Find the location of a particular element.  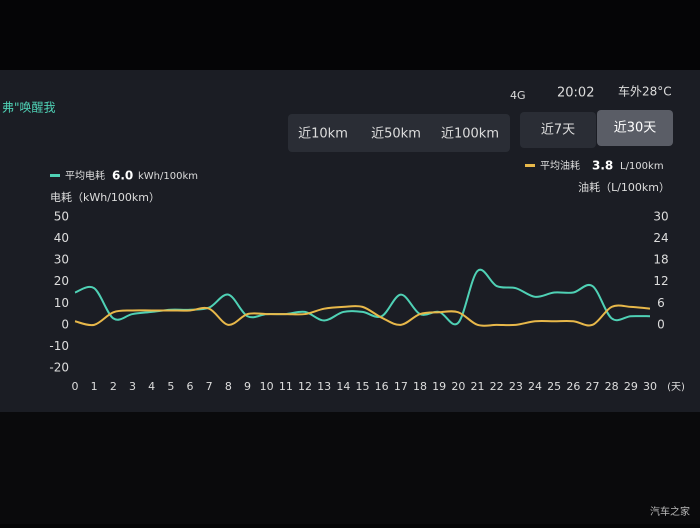

x-unit: (天) is located at coordinates (676, 387).